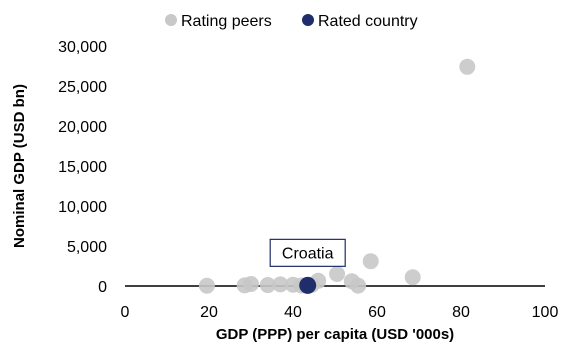  I want to click on annotation-label: Croatia, so click(308, 253).